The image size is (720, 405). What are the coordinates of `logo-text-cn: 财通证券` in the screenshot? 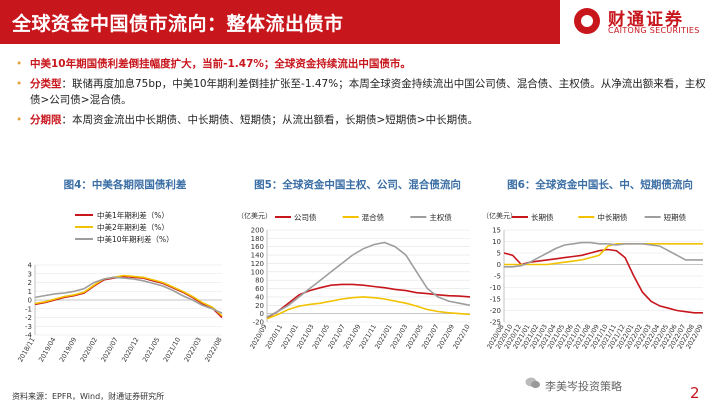 It's located at (646, 20).